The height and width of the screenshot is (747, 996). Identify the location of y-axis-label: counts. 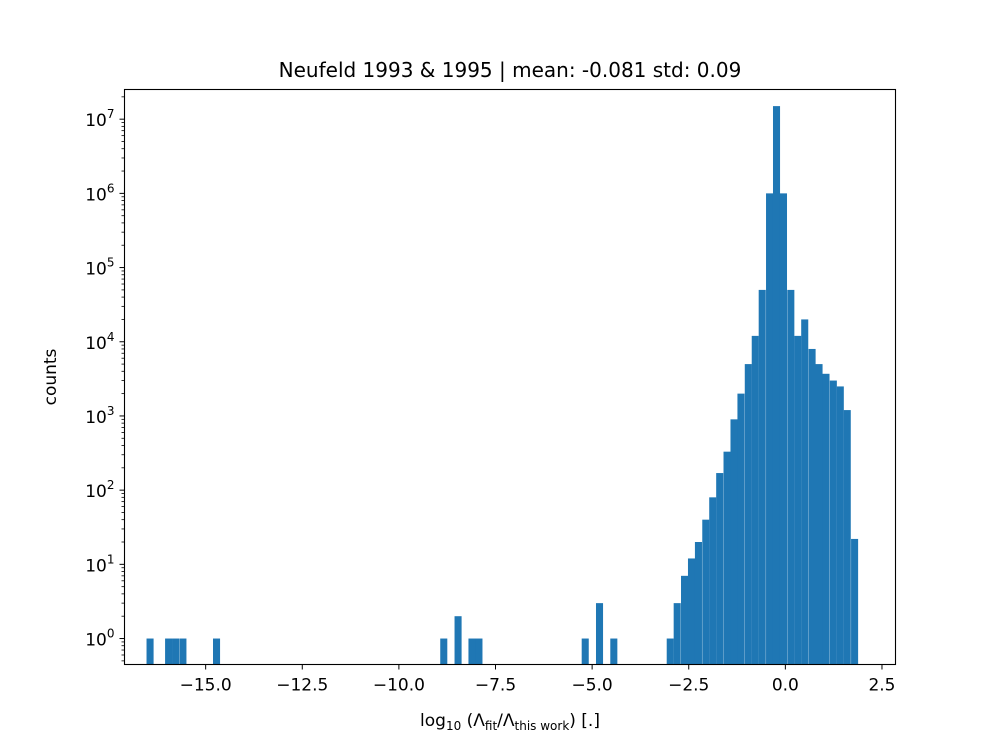
(51, 376).